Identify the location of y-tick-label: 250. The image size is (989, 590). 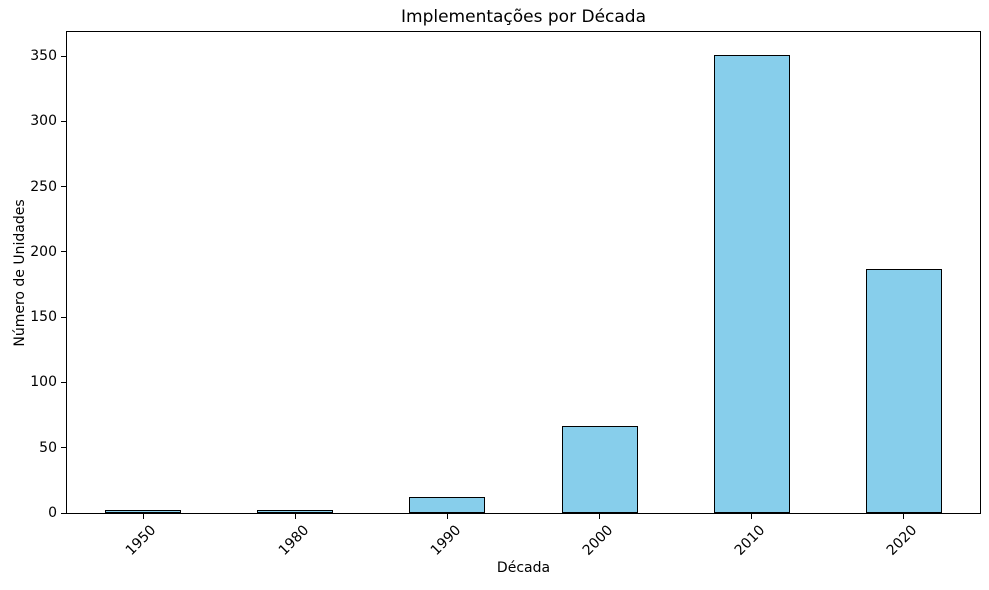
(43, 186).